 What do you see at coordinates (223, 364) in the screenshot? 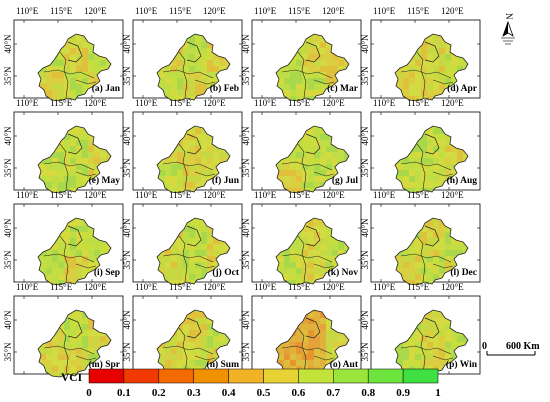
I see `panel-label: (n) Sum` at bounding box center [223, 364].